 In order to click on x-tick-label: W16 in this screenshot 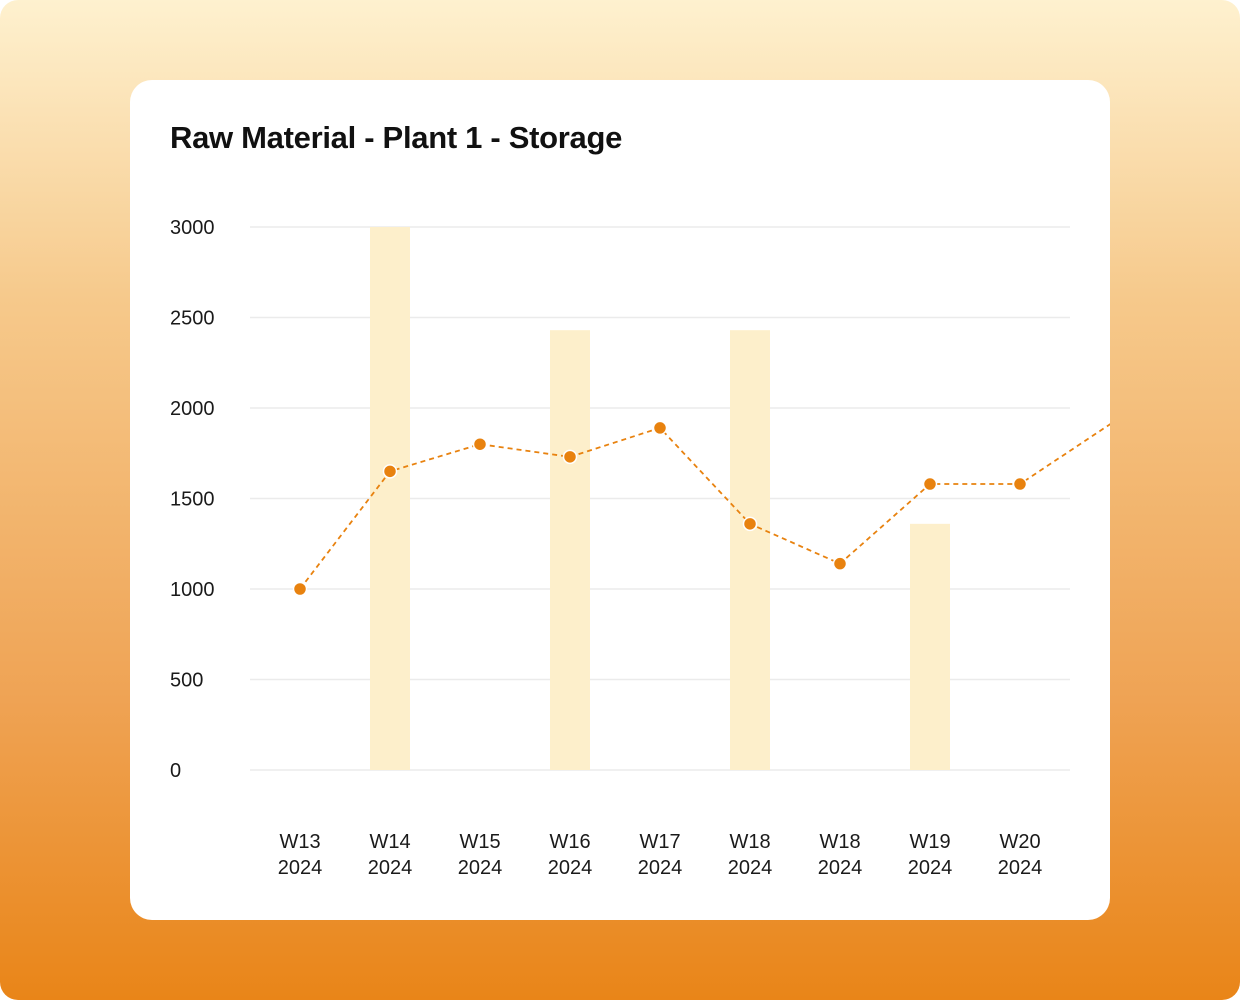, I will do `click(569, 842)`.